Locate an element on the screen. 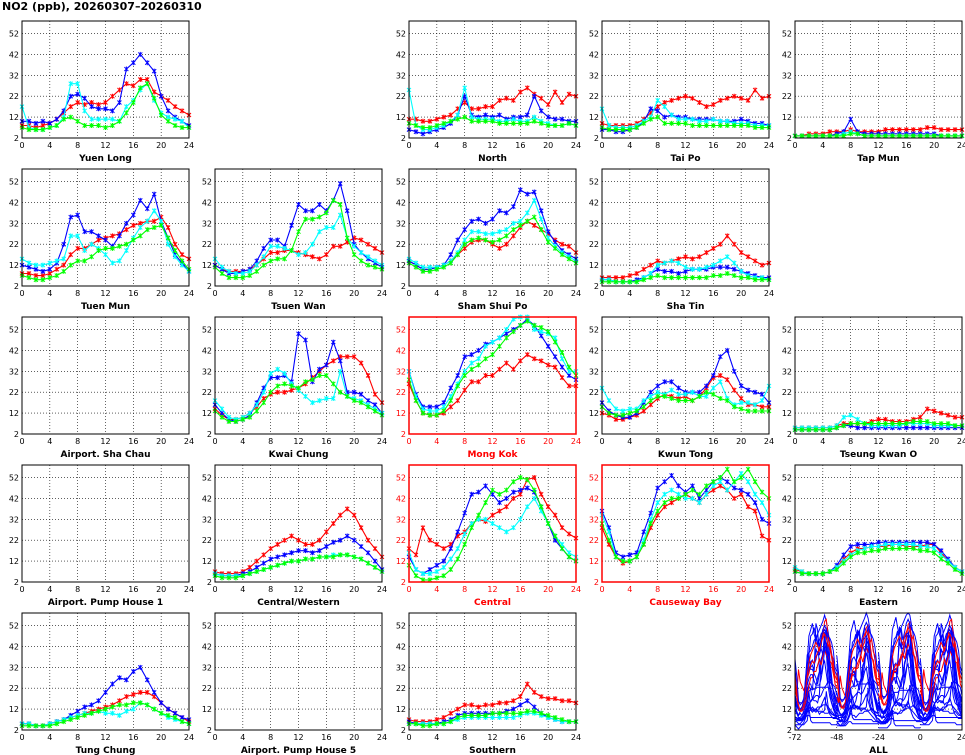  x-tick-label: 0 is located at coordinates (214, 441).